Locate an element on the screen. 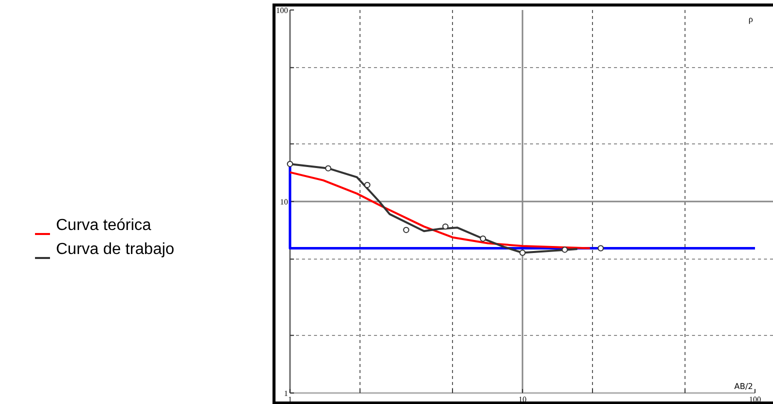  y-tick-label: 100 is located at coordinates (282, 10).